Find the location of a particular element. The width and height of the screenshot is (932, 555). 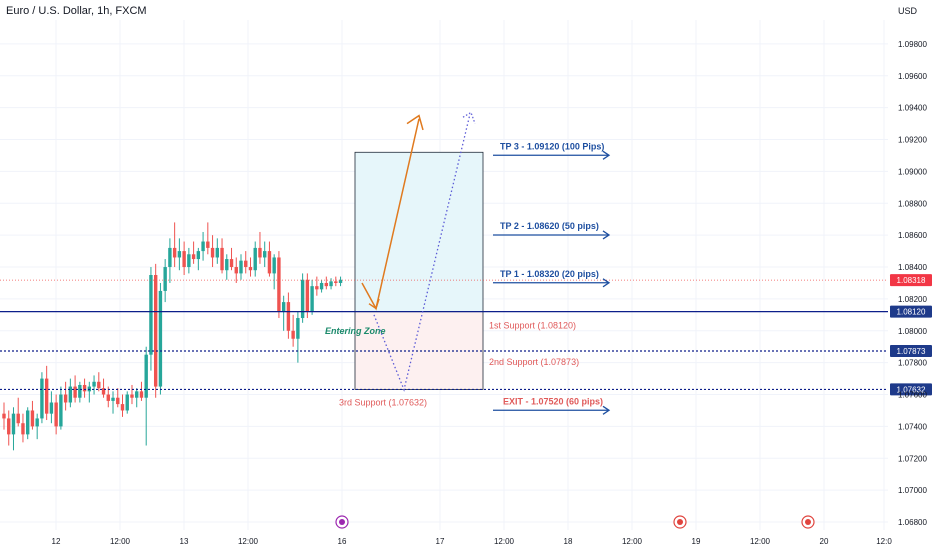

us-flag-event-icon is located at coordinates (680, 522).